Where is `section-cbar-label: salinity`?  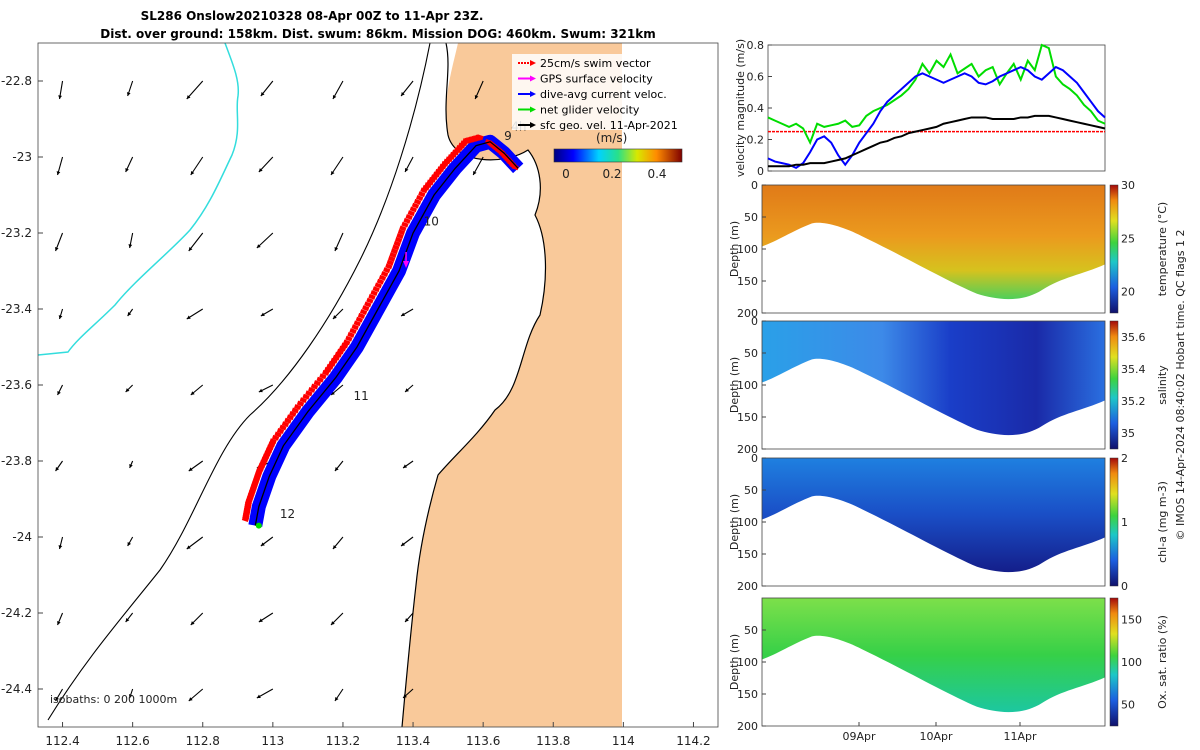 section-cbar-label: salinity is located at coordinates (1162, 385).